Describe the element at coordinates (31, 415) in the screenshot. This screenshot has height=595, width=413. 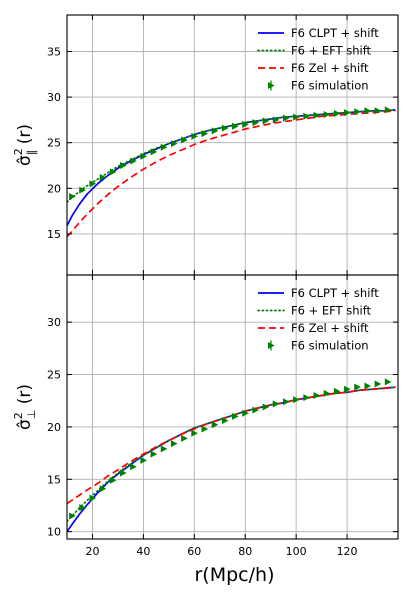
I see `y-axis-label-subscript: ⊥` at that location.